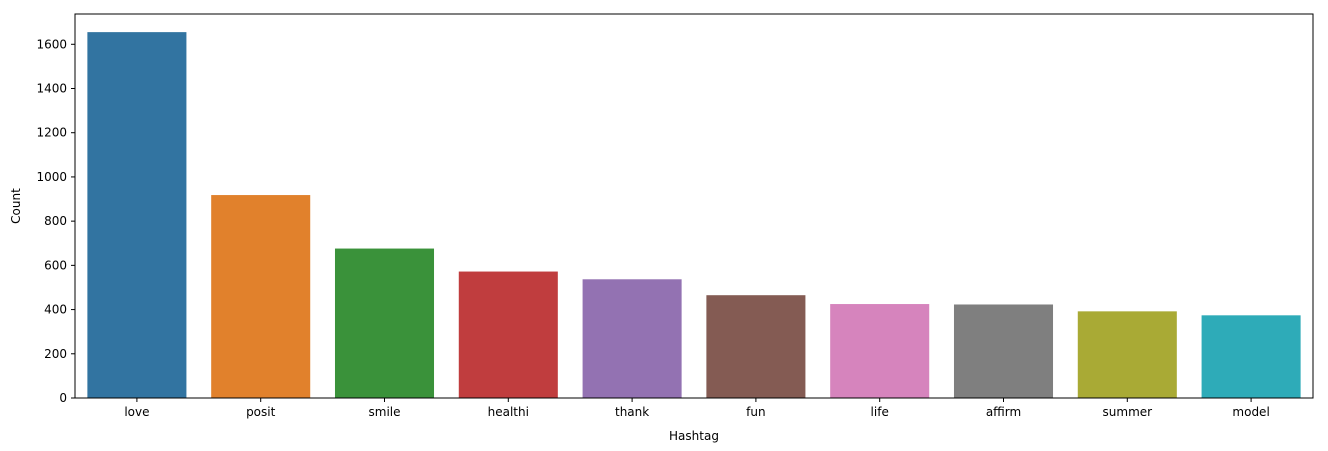 This screenshot has height=451, width=1328. What do you see at coordinates (1003, 351) in the screenshot?
I see `bar-affirm` at bounding box center [1003, 351].